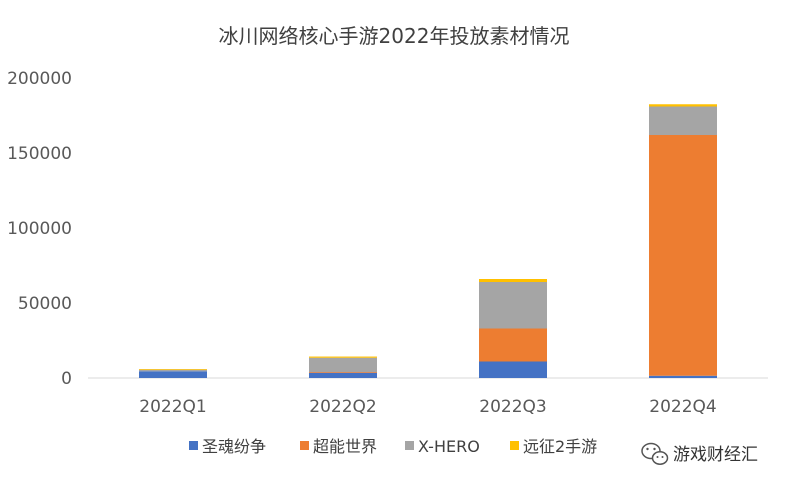 The image size is (788, 488). Describe the element at coordinates (512, 407) in the screenshot. I see `x-tick-label: 2022Q3` at that location.